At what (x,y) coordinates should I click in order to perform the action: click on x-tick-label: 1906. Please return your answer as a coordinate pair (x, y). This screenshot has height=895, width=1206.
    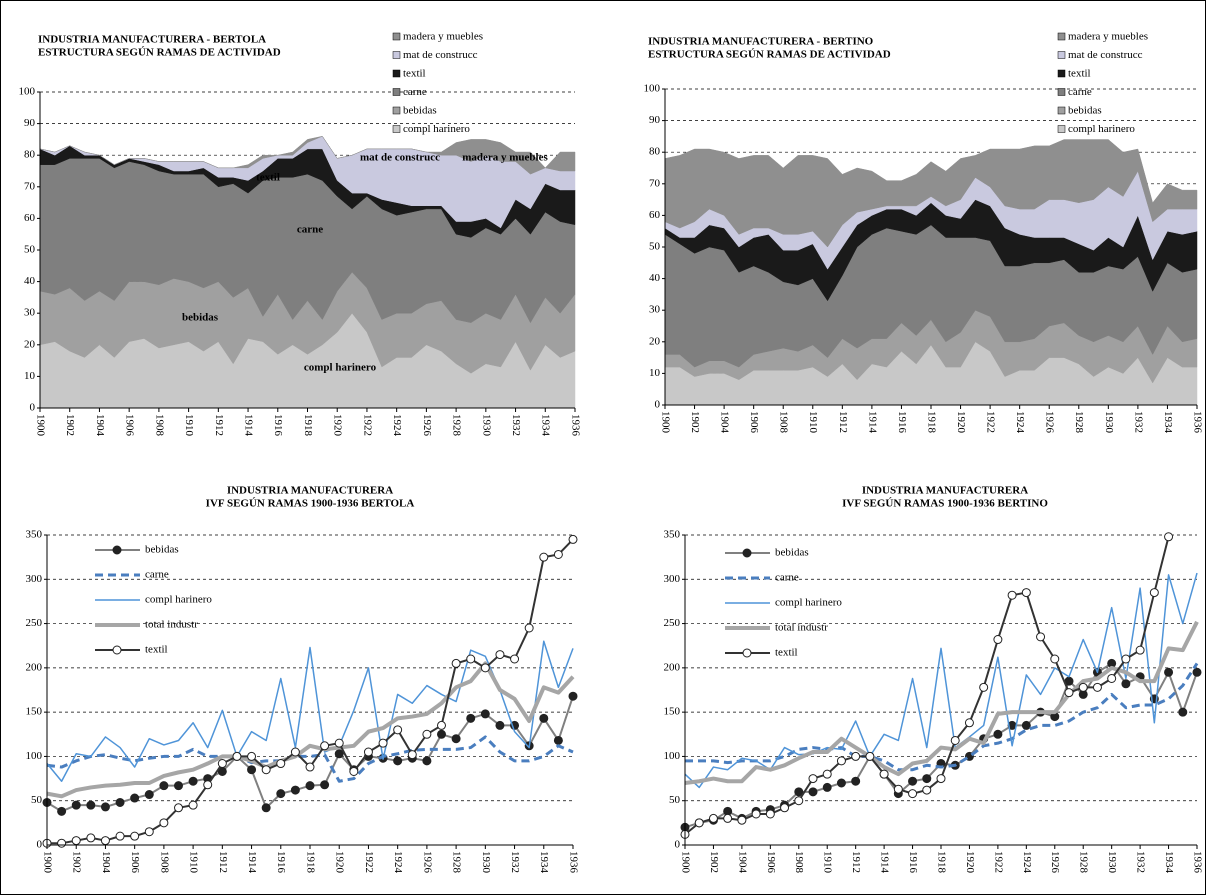
    Looking at the image, I should click on (771, 862).